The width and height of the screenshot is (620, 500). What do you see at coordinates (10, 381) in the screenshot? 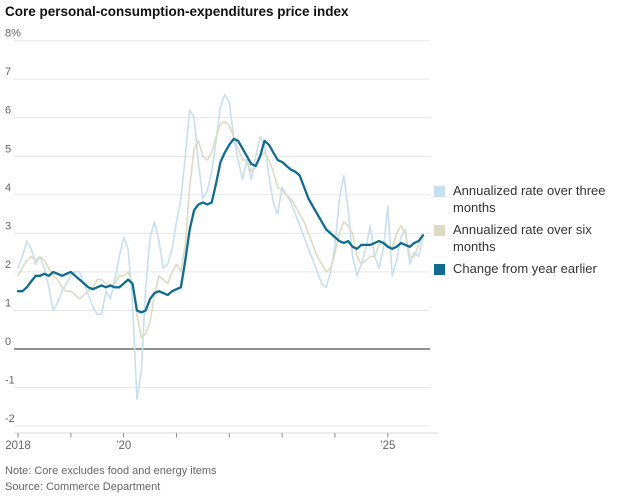
I see `y-axis-tick-label: -1` at bounding box center [10, 381].